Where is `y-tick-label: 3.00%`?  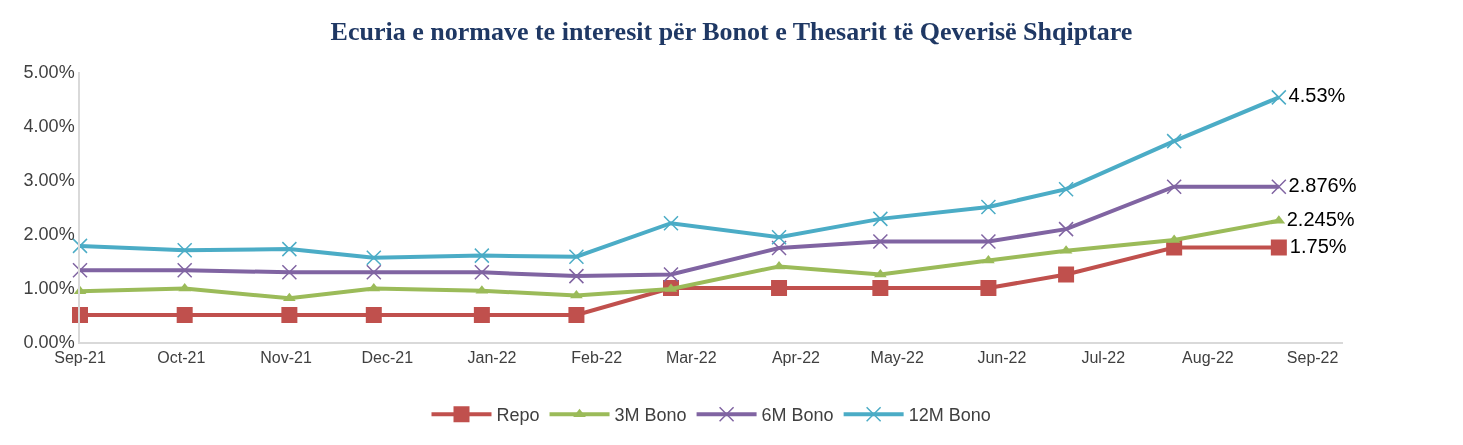
y-tick-label: 3.00% is located at coordinates (49, 180).